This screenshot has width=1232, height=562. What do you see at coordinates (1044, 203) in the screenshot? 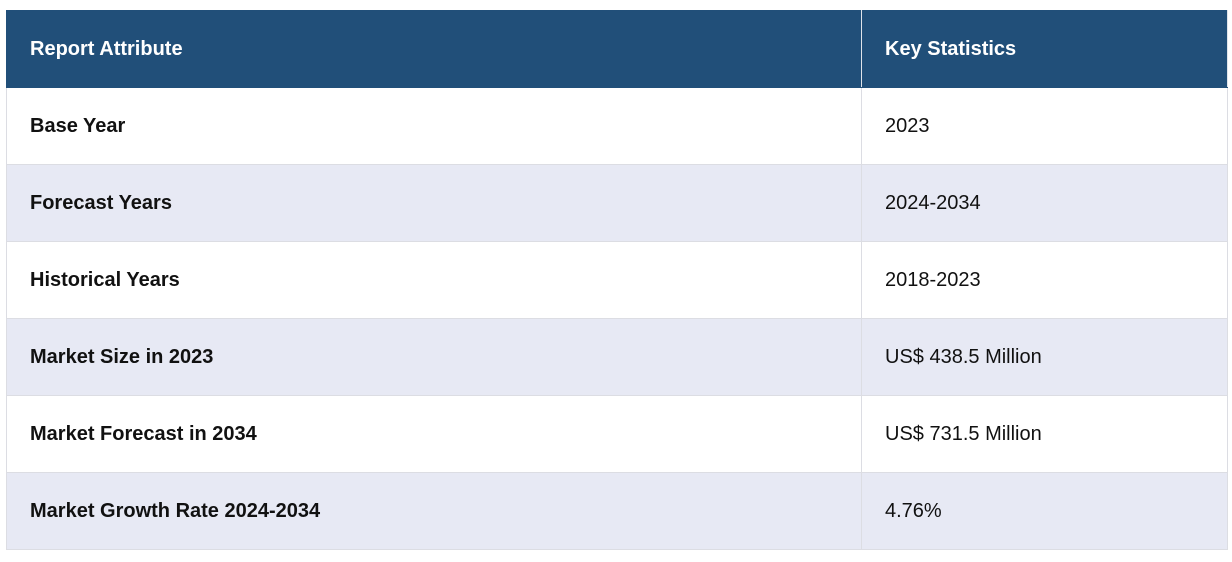
I see `statistic-cell: 2024-2034` at bounding box center [1044, 203].